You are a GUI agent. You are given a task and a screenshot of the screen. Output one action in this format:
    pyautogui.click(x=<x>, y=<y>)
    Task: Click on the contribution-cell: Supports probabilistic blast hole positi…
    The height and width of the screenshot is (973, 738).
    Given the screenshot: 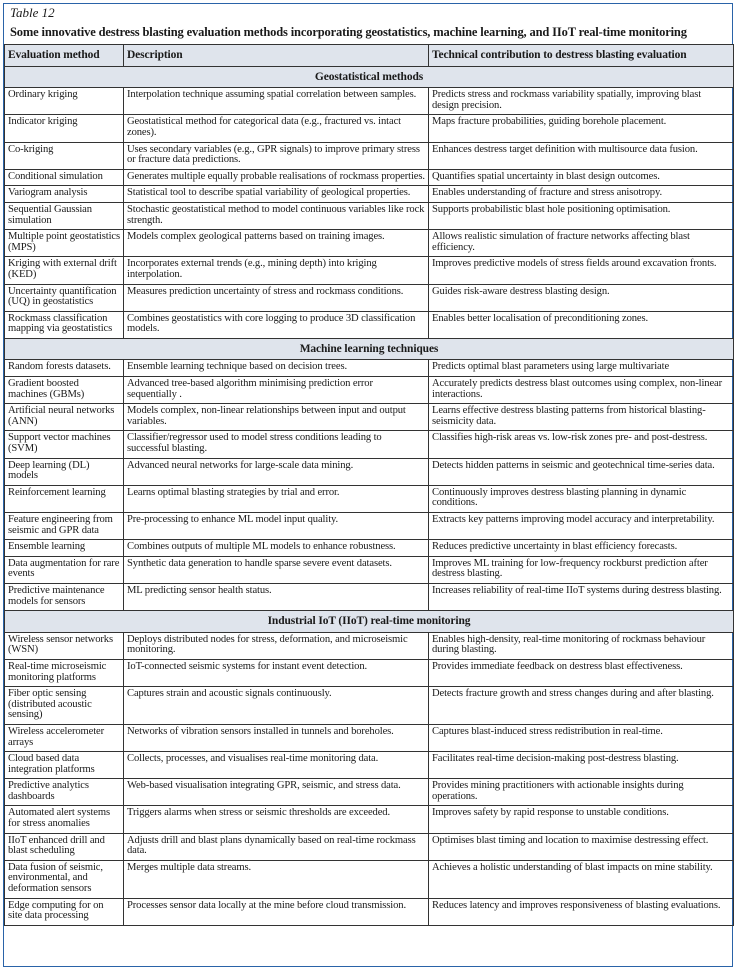 What is the action you would take?
    pyautogui.click(x=581, y=216)
    